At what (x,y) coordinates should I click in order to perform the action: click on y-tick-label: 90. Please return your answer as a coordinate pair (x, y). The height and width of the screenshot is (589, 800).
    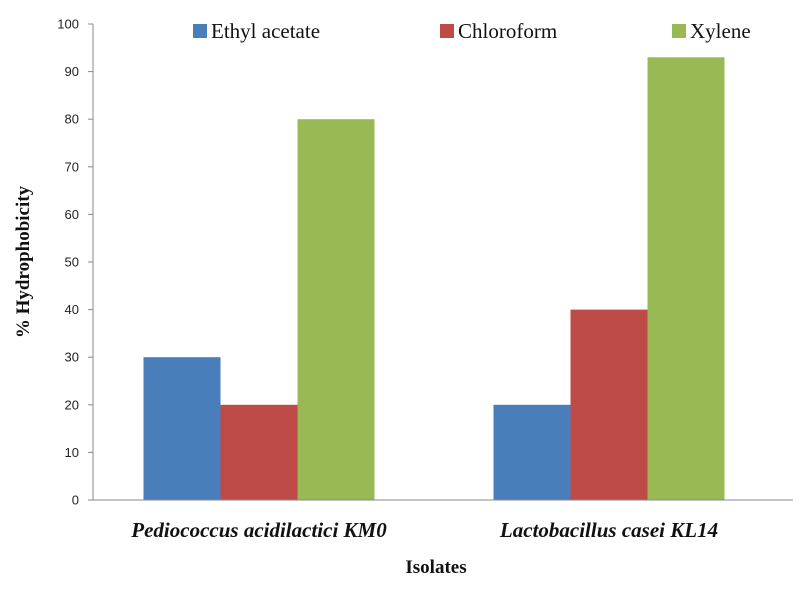
    Looking at the image, I should click on (72, 71).